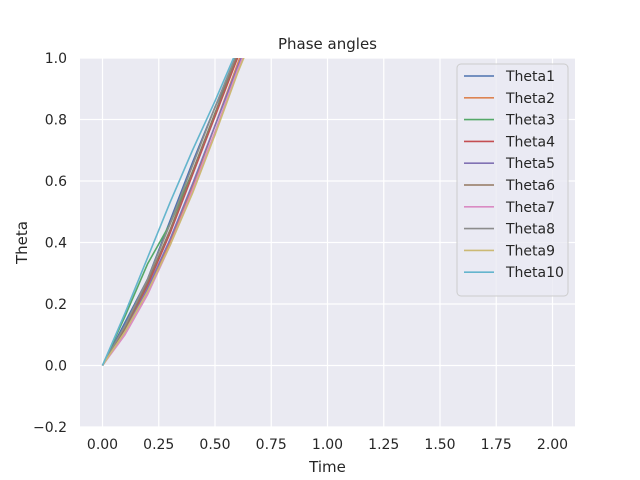 The width and height of the screenshot is (640, 480). Describe the element at coordinates (439, 445) in the screenshot. I see `x-tick-label: 1.50` at that location.